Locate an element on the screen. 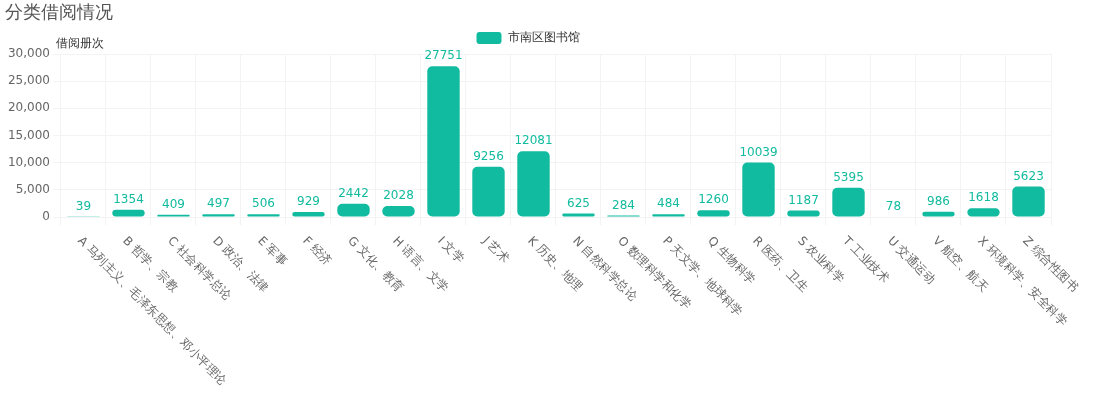 This screenshot has height=400, width=1111. y-tick-label: 15,000 is located at coordinates (28, 134).